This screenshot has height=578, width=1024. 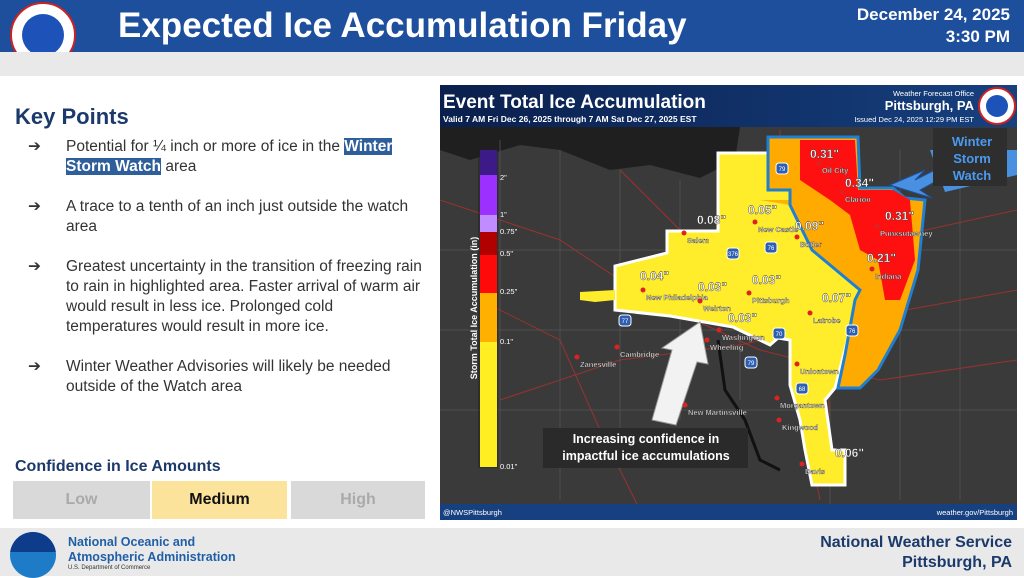 I want to click on legend-title: Storm Total Ice Accumulation (in), so click(x=474, y=308).